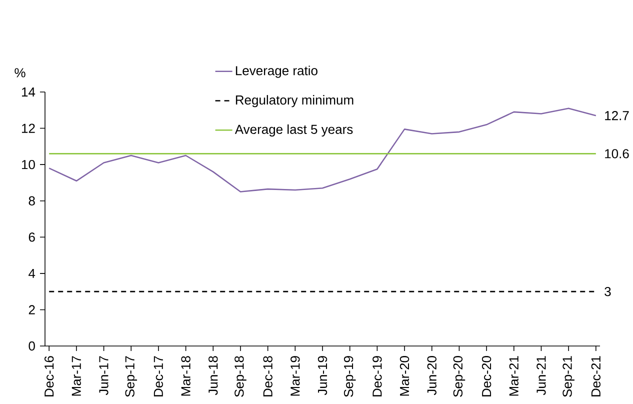 Image resolution: width=633 pixels, height=404 pixels. Describe the element at coordinates (267, 376) in the screenshot. I see `x-tick-label: Dec-18` at that location.